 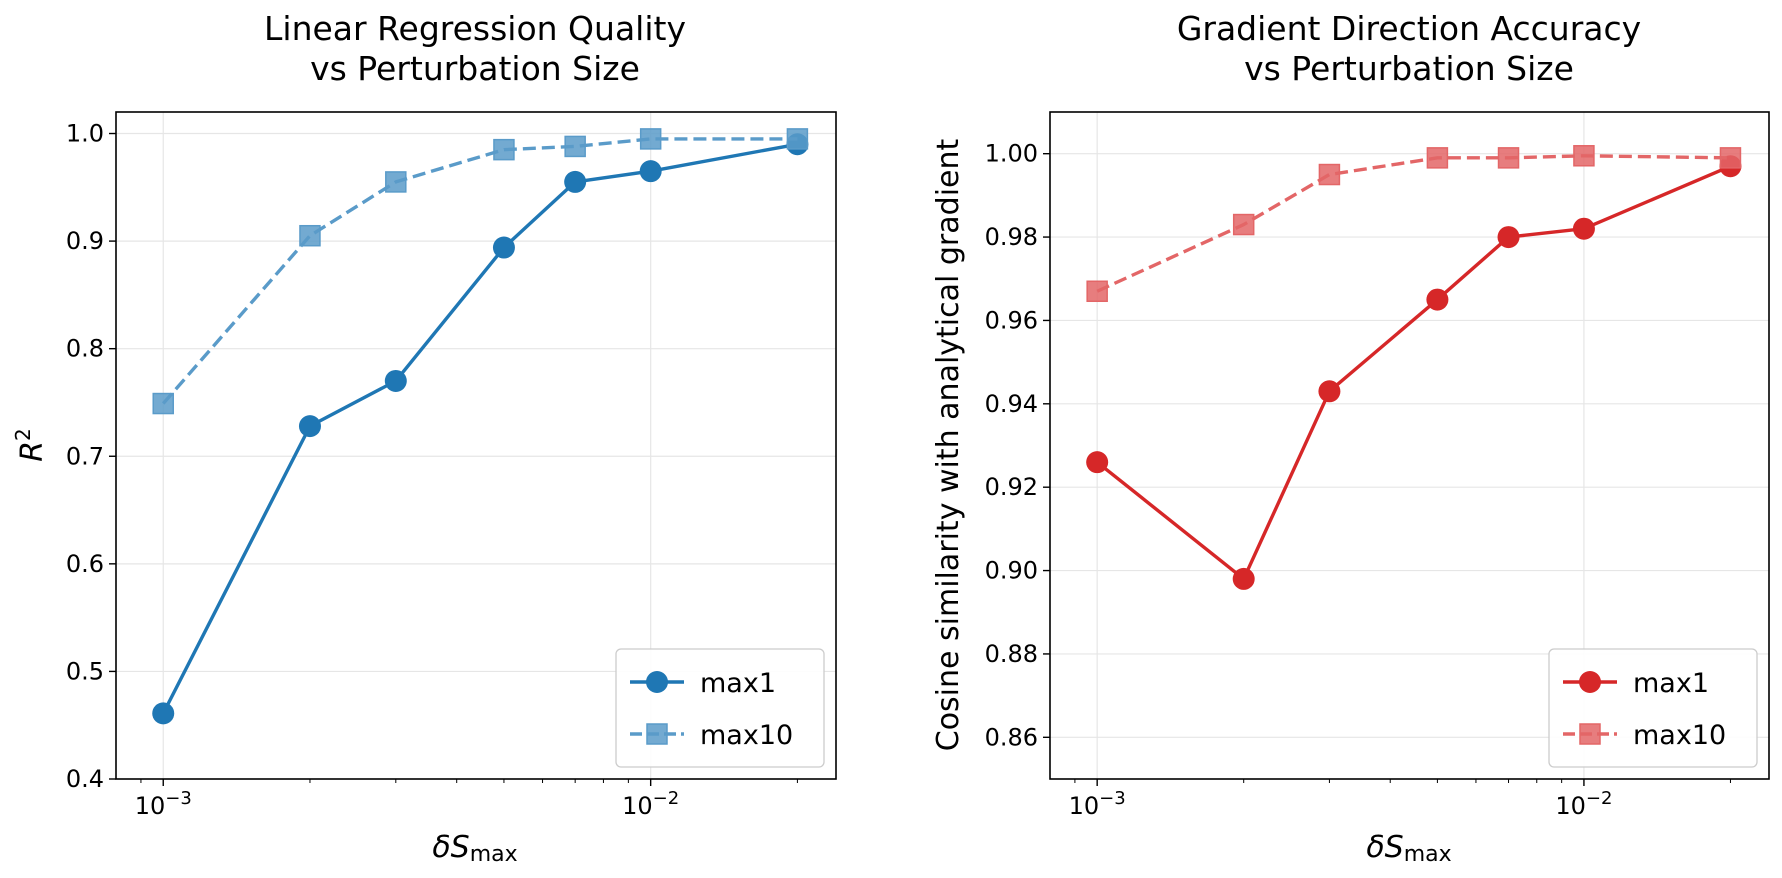 What do you see at coordinates (85, 671) in the screenshot?
I see `y-tick-label: 0.5` at bounding box center [85, 671].